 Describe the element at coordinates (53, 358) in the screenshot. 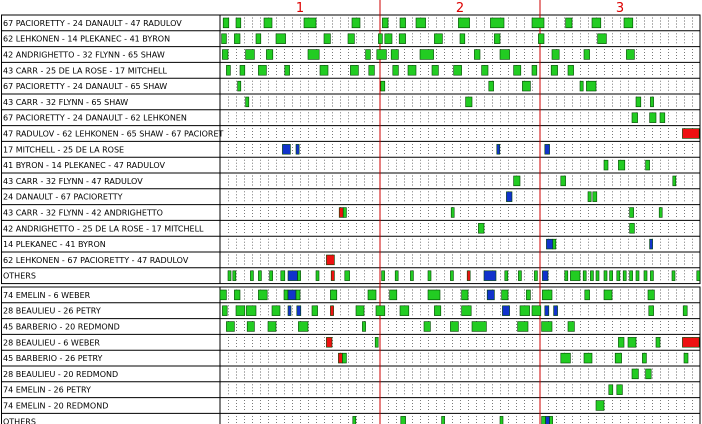

I see `row-label: 45 BARBERIO - 26 PETRY` at that location.